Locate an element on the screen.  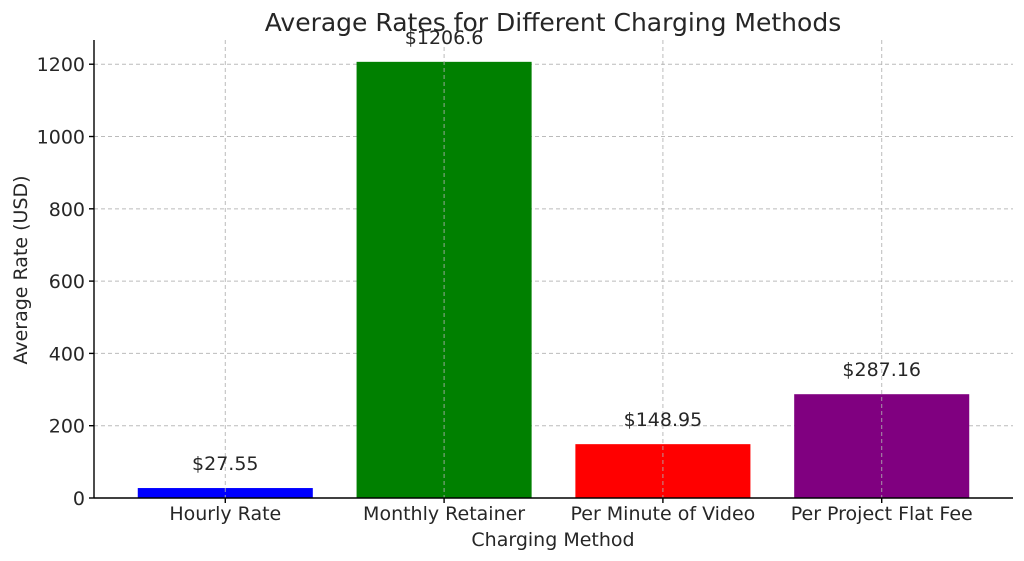
data-label: $27.55 is located at coordinates (225, 464).